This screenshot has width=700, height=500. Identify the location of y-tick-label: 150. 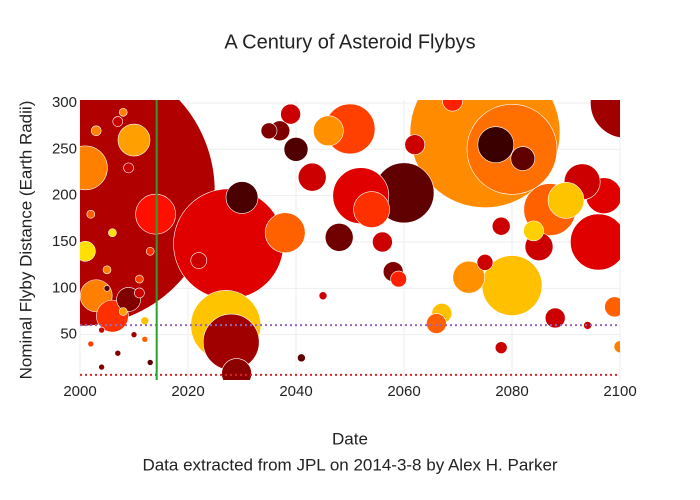
(64, 241).